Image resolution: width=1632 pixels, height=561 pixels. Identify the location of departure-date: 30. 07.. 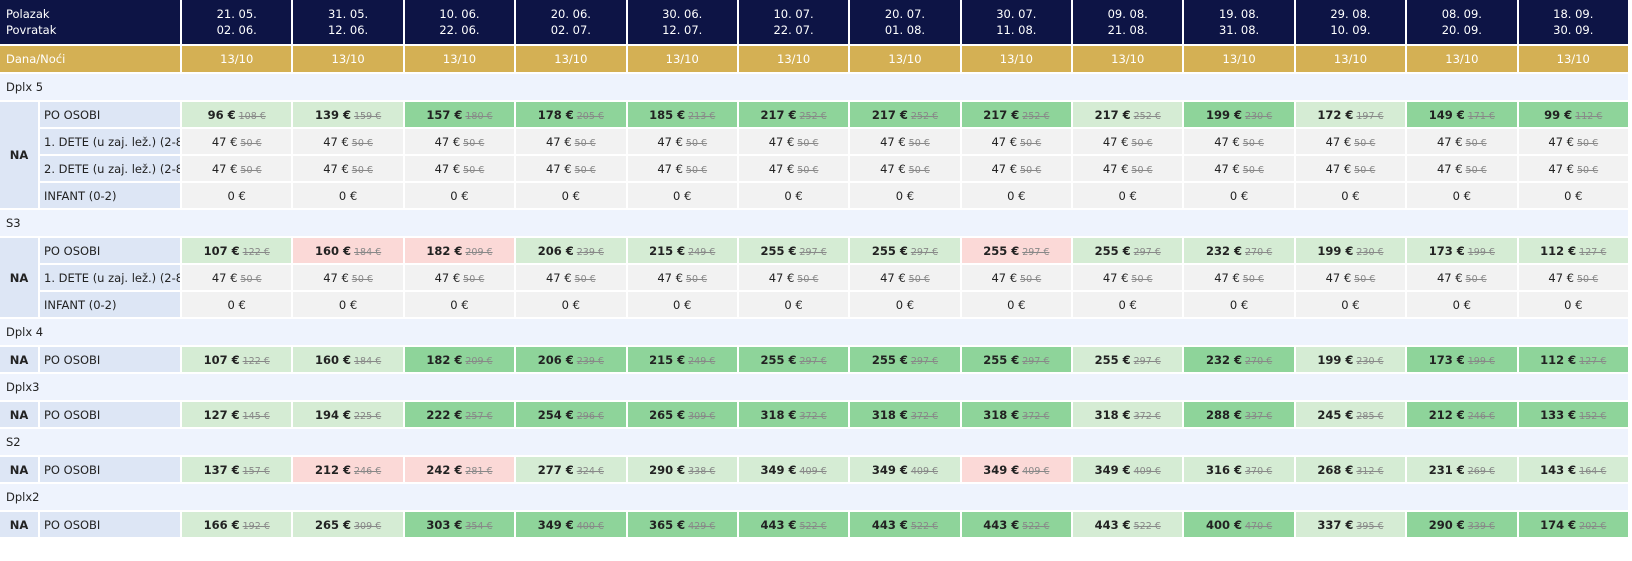
(1016, 14).